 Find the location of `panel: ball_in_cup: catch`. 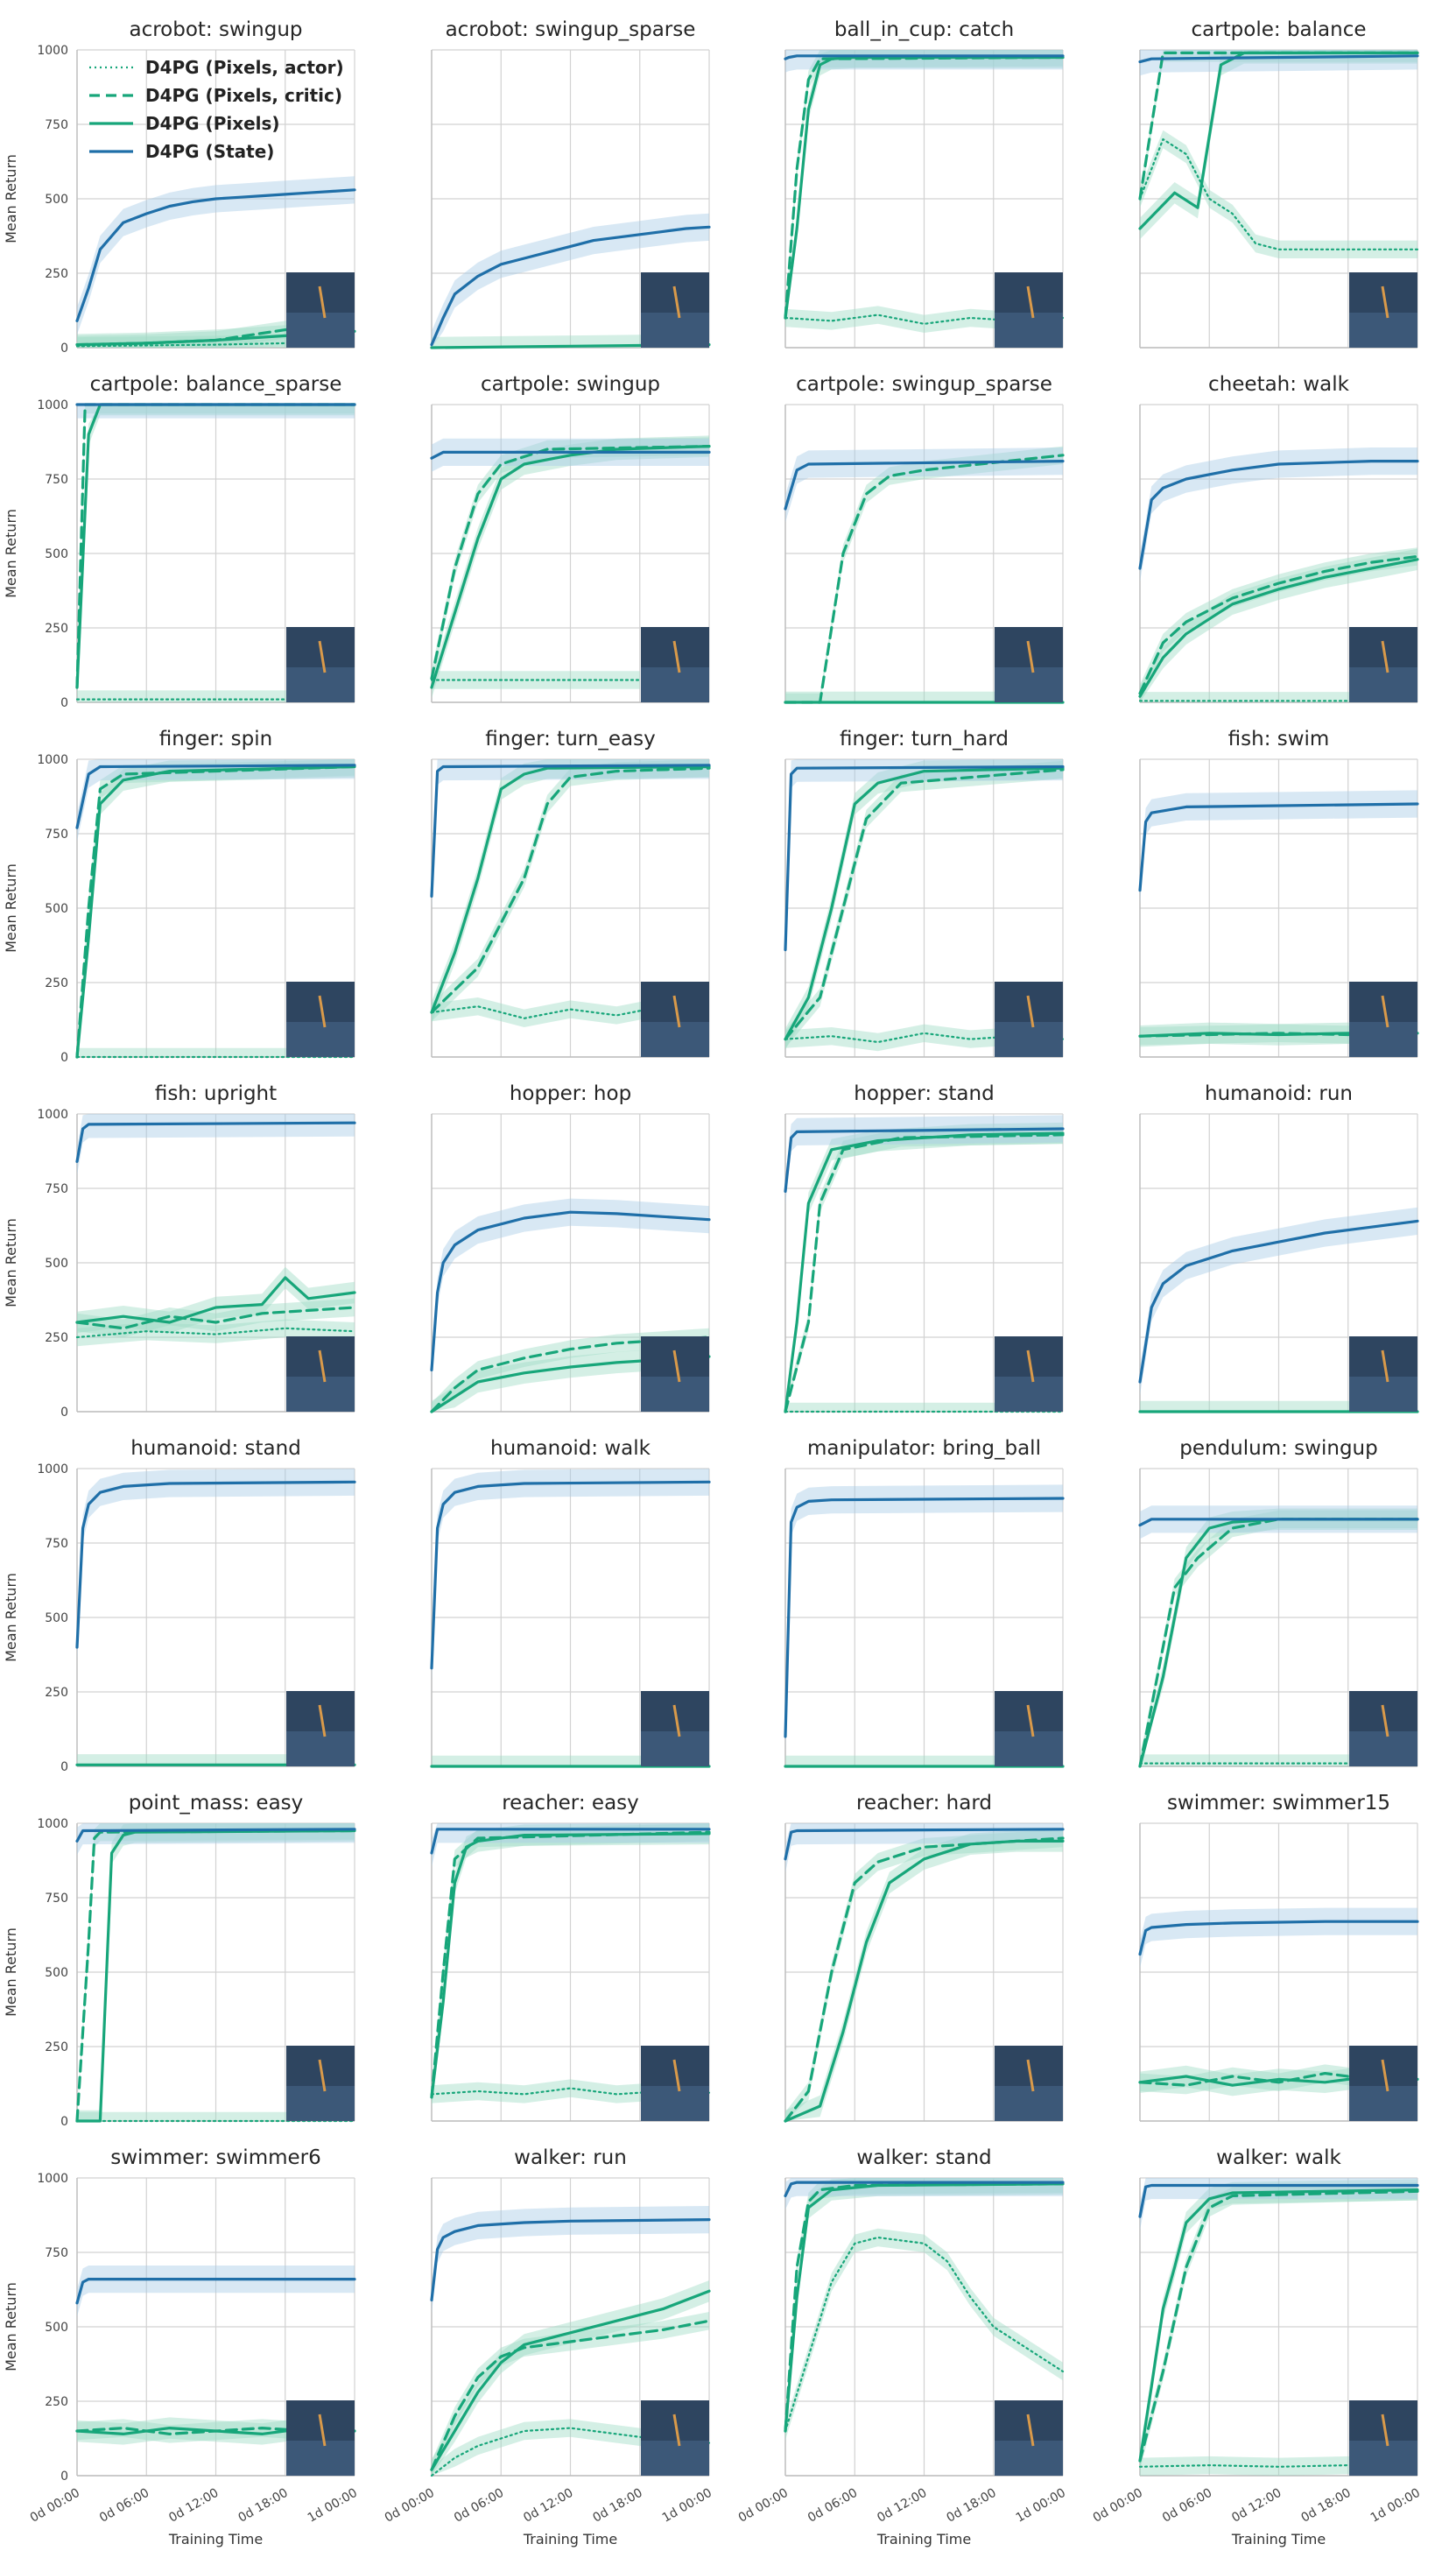

panel: ball_in_cup: catch is located at coordinates (925, 183).